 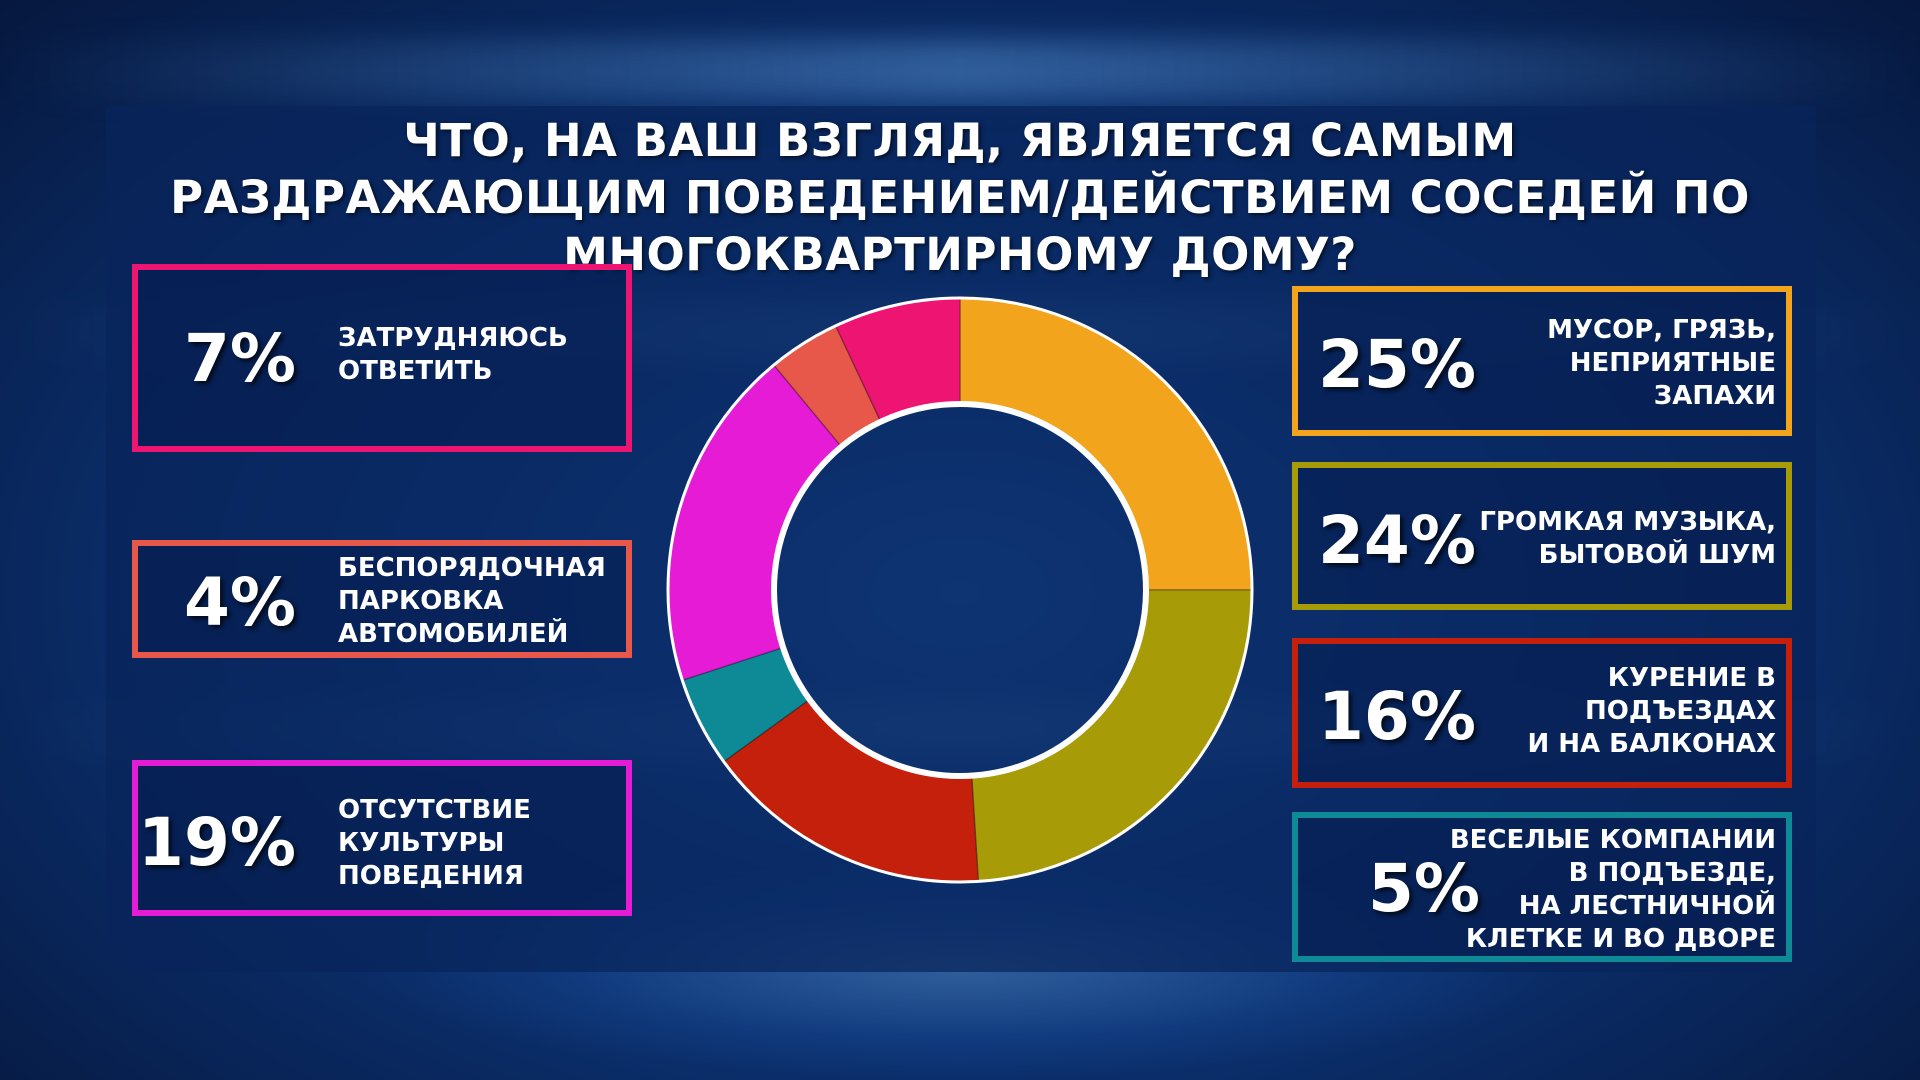 What do you see at coordinates (217, 842) in the screenshot?
I see `legend-percent: 19%` at bounding box center [217, 842].